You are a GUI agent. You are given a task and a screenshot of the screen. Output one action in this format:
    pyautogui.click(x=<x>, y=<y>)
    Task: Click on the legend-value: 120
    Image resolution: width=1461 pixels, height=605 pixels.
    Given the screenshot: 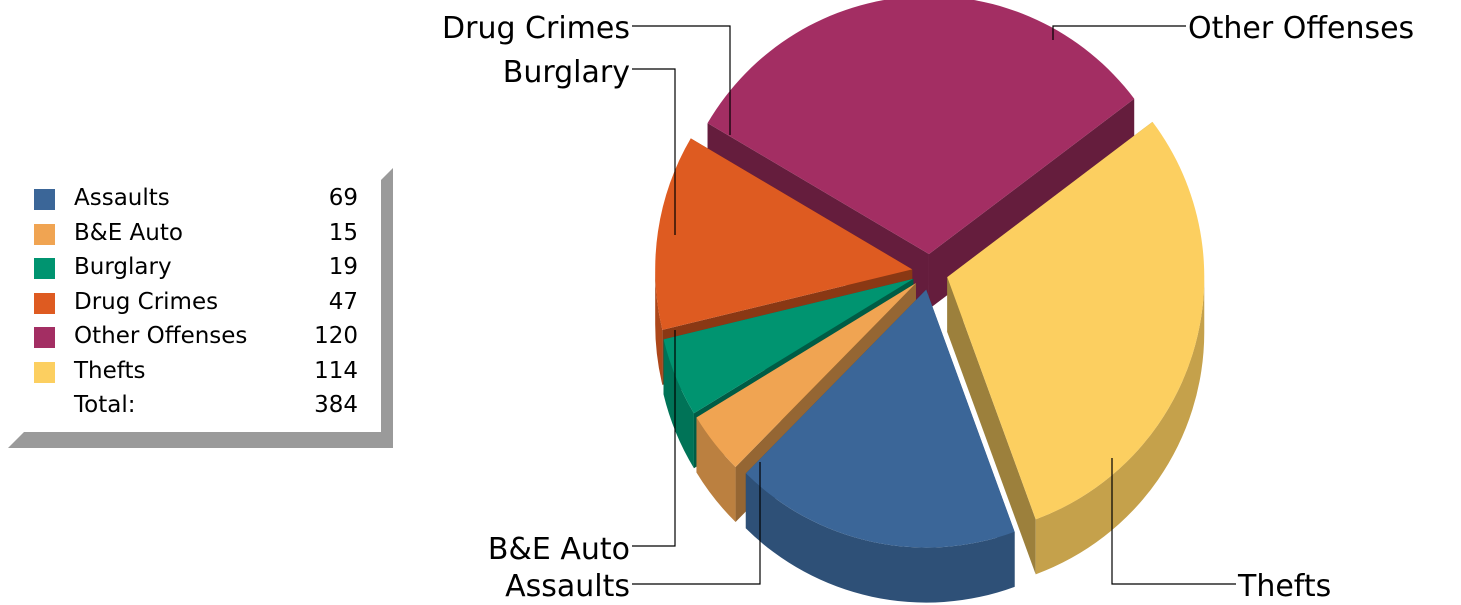 What is the action you would take?
    pyautogui.click(x=336, y=336)
    